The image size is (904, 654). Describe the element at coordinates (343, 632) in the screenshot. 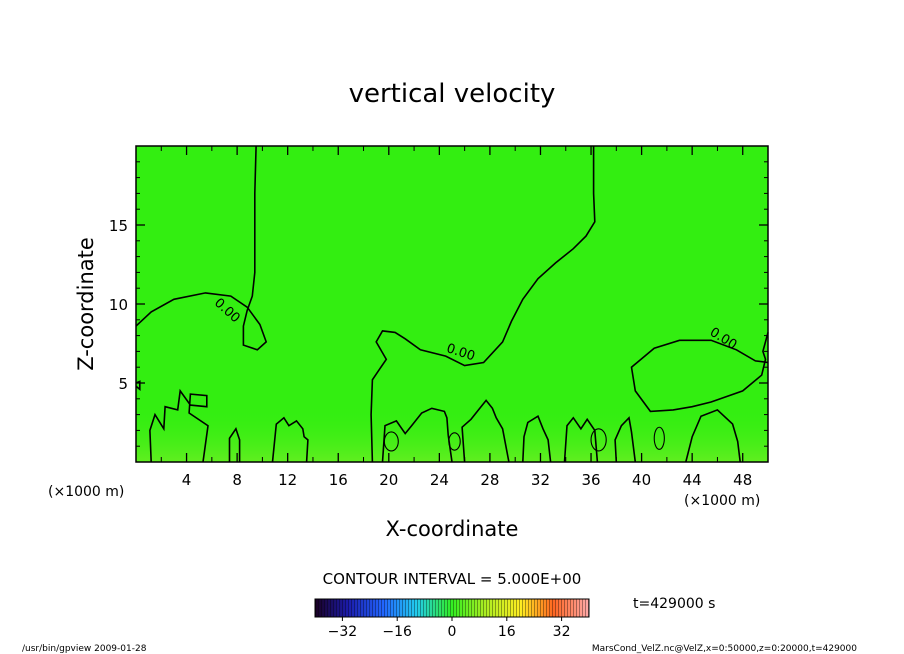

I see `colorbar-tick-label: −32` at that location.